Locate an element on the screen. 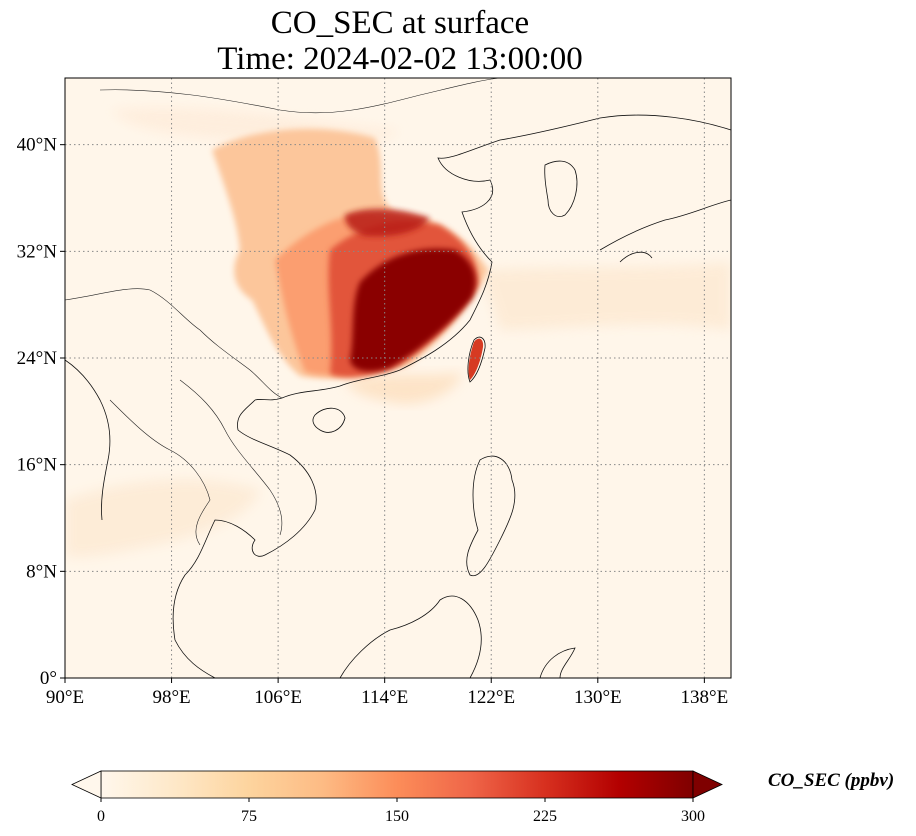  coast-sulawesi is located at coordinates (557, 662).